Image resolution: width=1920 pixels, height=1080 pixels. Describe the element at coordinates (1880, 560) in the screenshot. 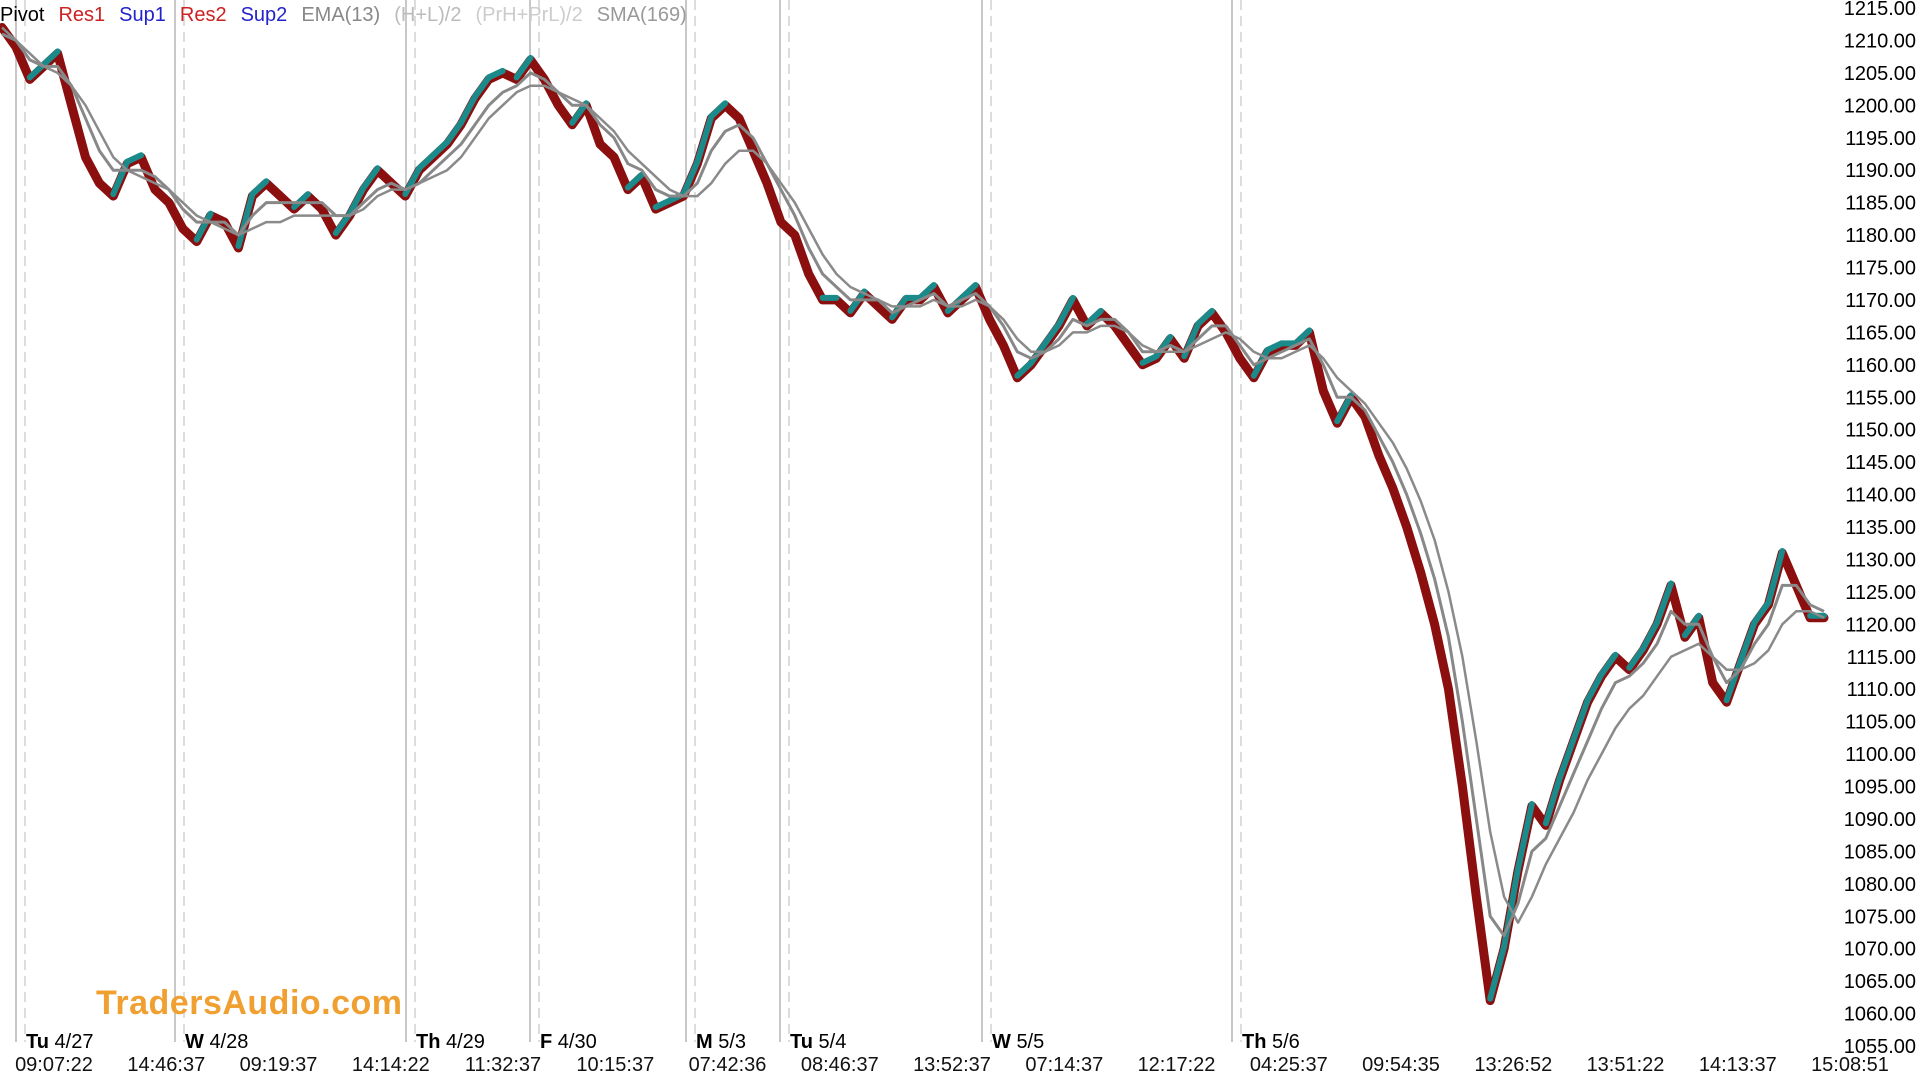

I see `y-tick-label: 1130.00` at that location.